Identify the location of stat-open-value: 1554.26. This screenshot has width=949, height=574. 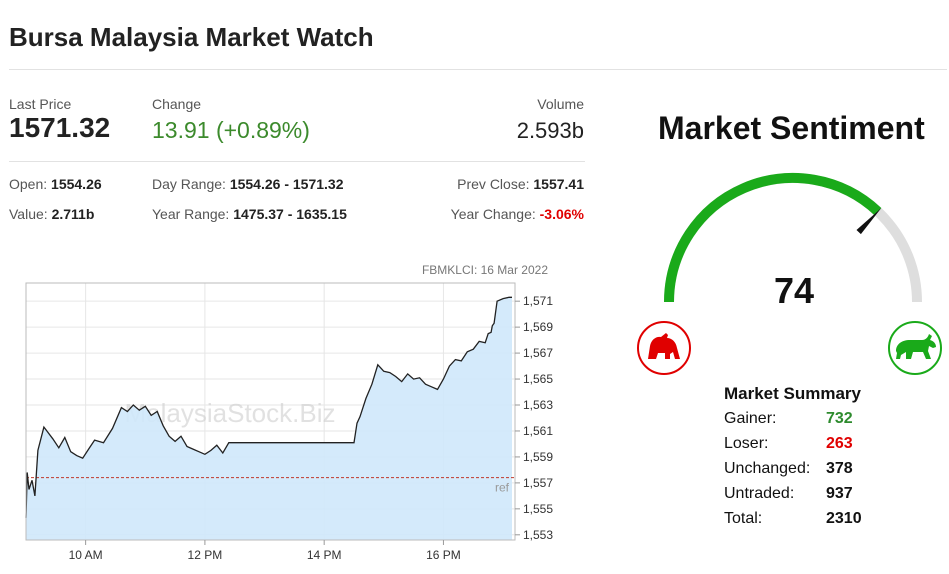
(76, 184).